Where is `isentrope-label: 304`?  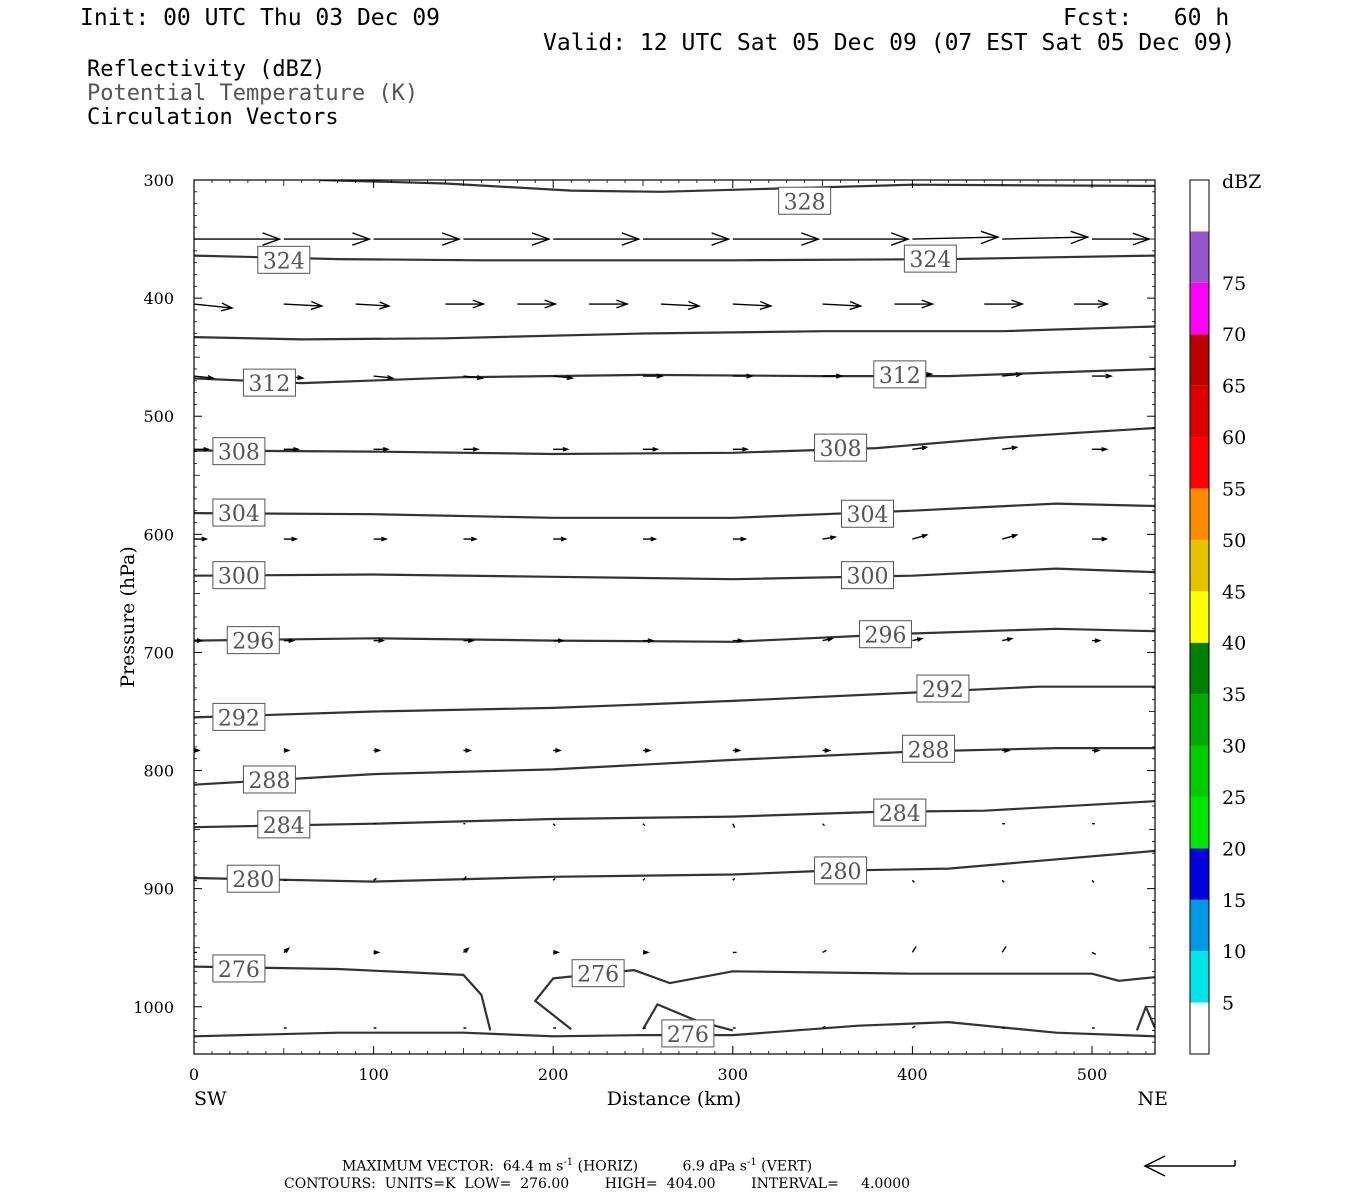 isentrope-label: 304 is located at coordinates (868, 515).